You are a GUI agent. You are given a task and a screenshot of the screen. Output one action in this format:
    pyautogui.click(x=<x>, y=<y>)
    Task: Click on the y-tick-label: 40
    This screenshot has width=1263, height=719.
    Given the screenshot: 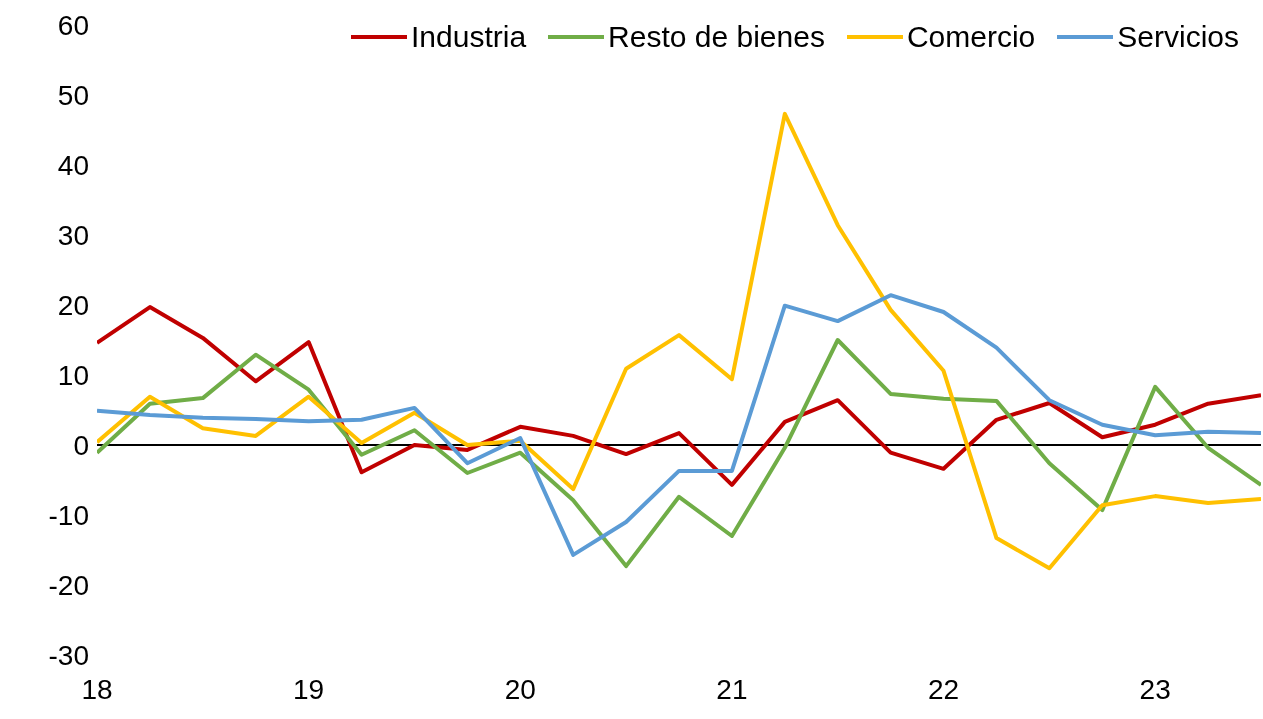 What is the action you would take?
    pyautogui.click(x=73, y=165)
    